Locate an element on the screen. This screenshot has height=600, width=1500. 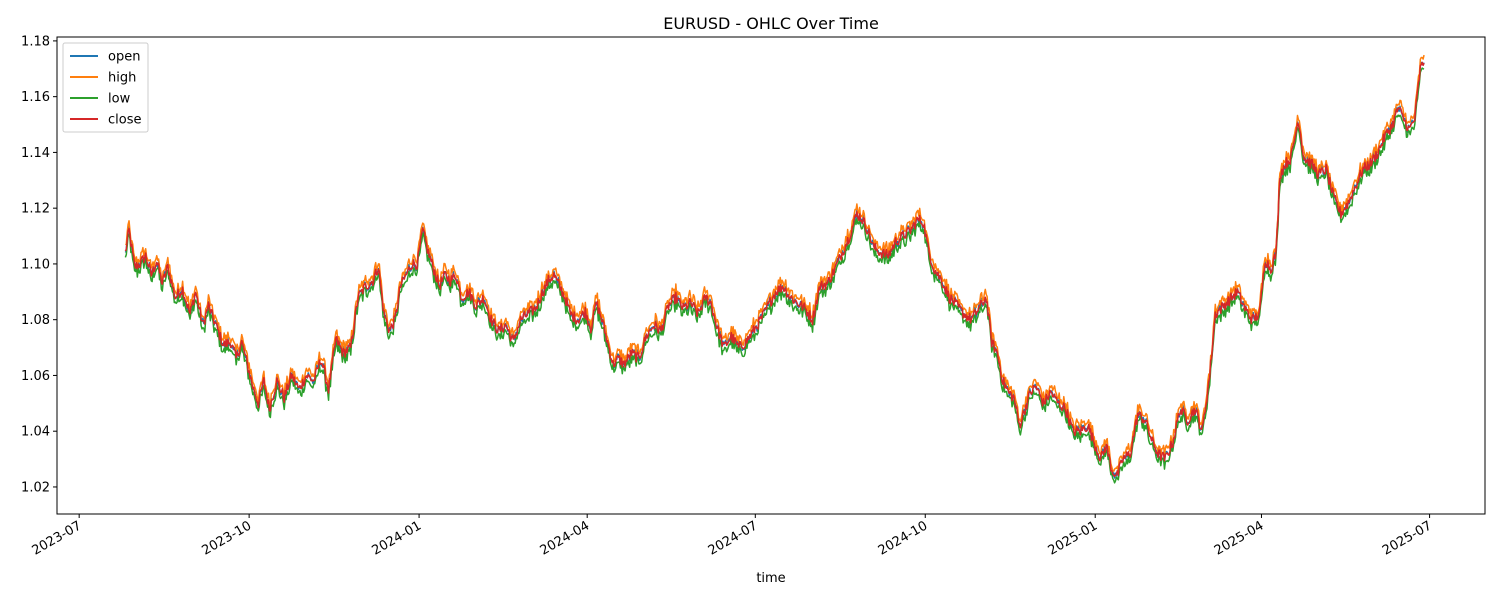
y-tick-label: 1.08 is located at coordinates (35, 320).